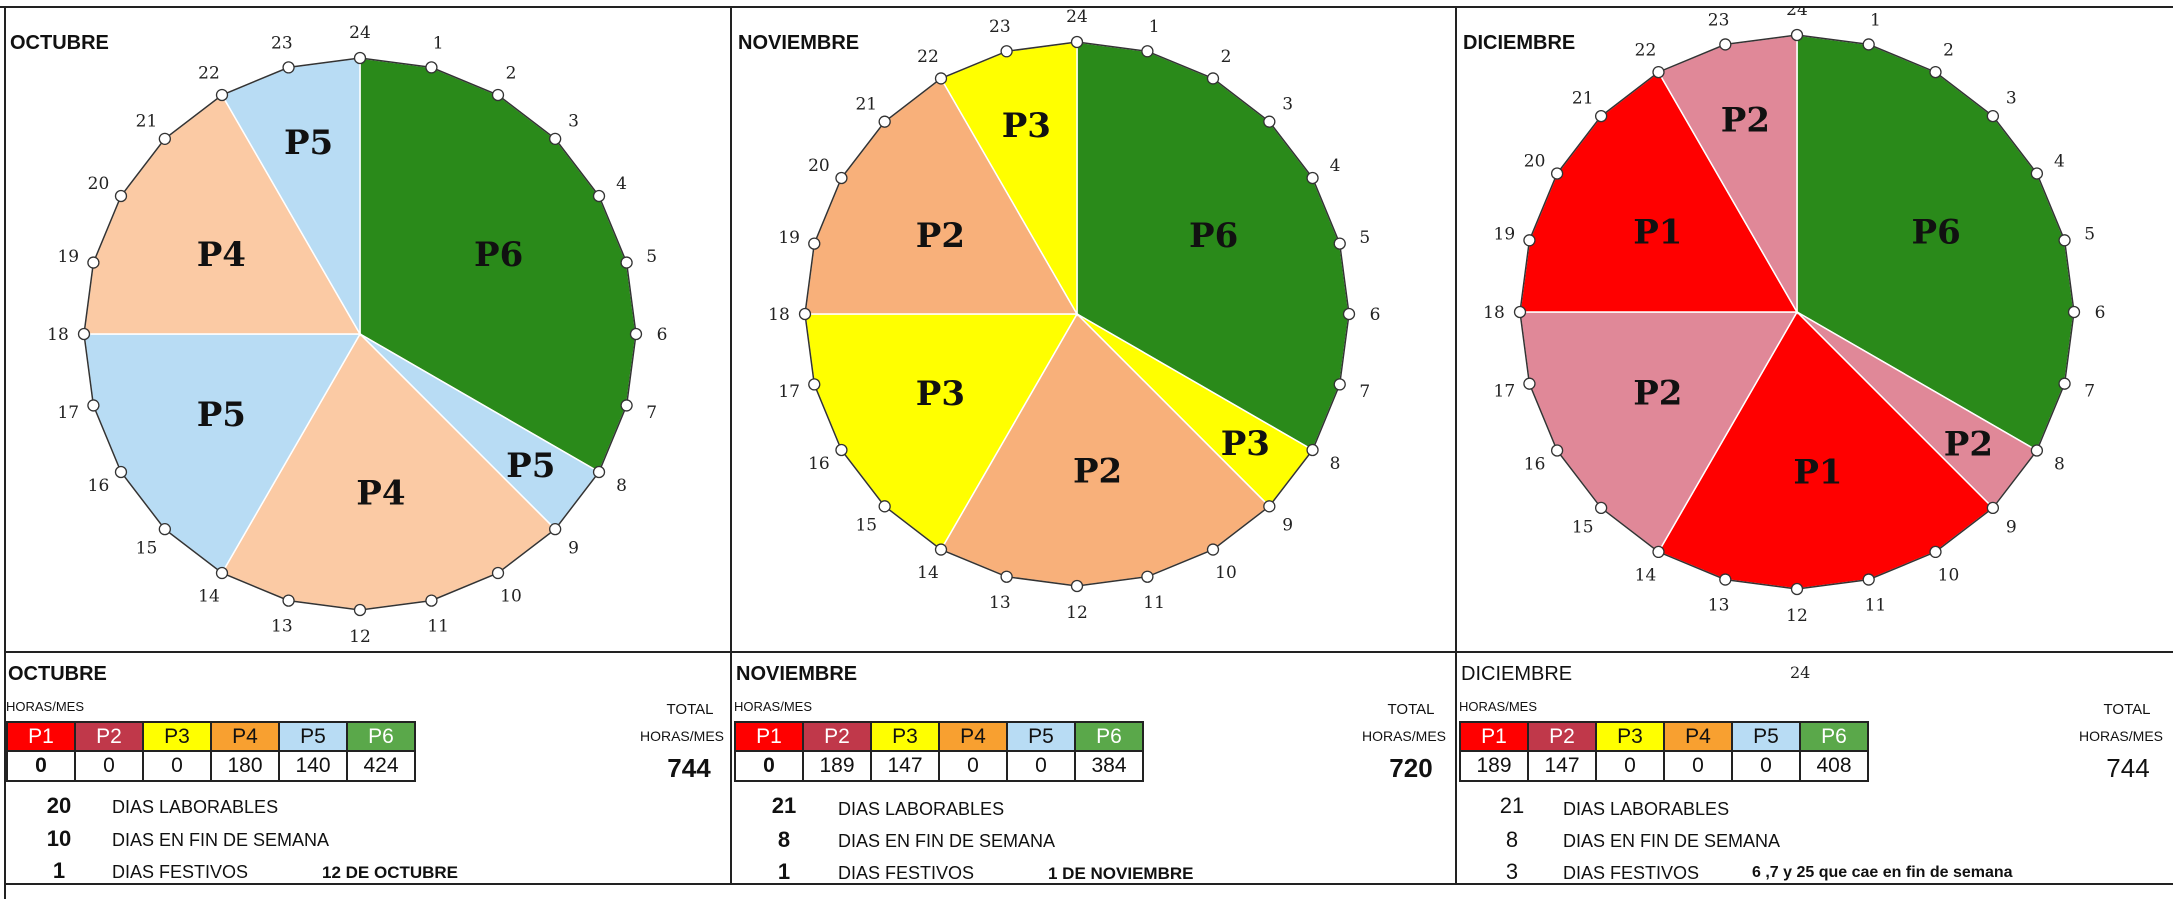  I want to click on header-p3: P3, so click(1630, 736).